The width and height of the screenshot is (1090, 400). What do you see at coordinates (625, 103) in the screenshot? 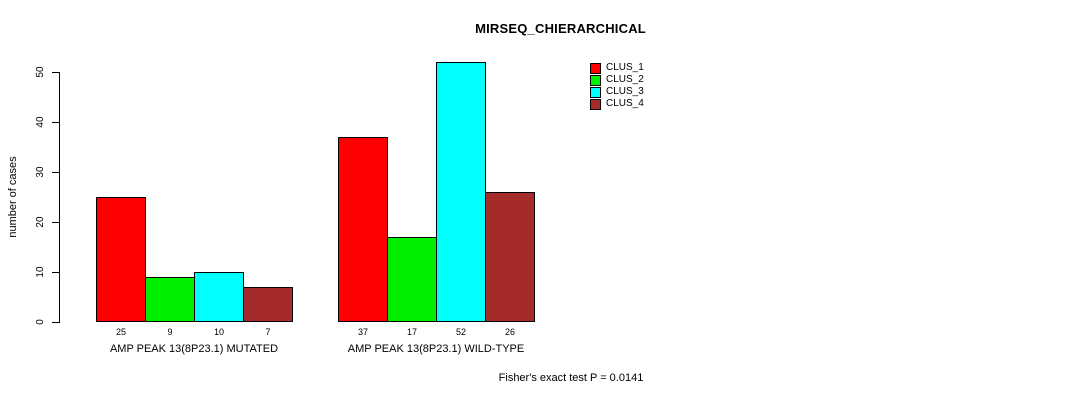
I see `legend-item-label: CLUS_4` at bounding box center [625, 103].